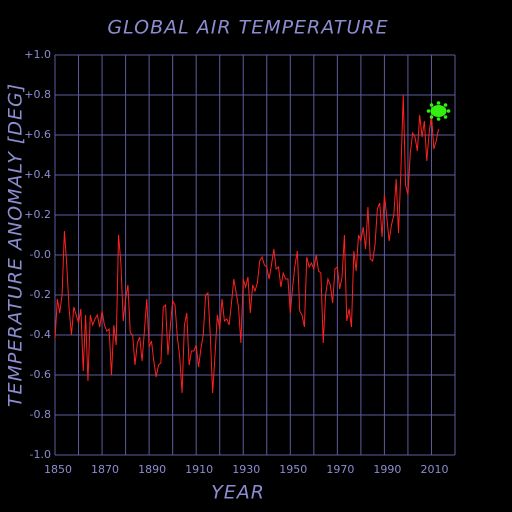  I want to click on y-tick-label: +1.0, so click(37, 54).